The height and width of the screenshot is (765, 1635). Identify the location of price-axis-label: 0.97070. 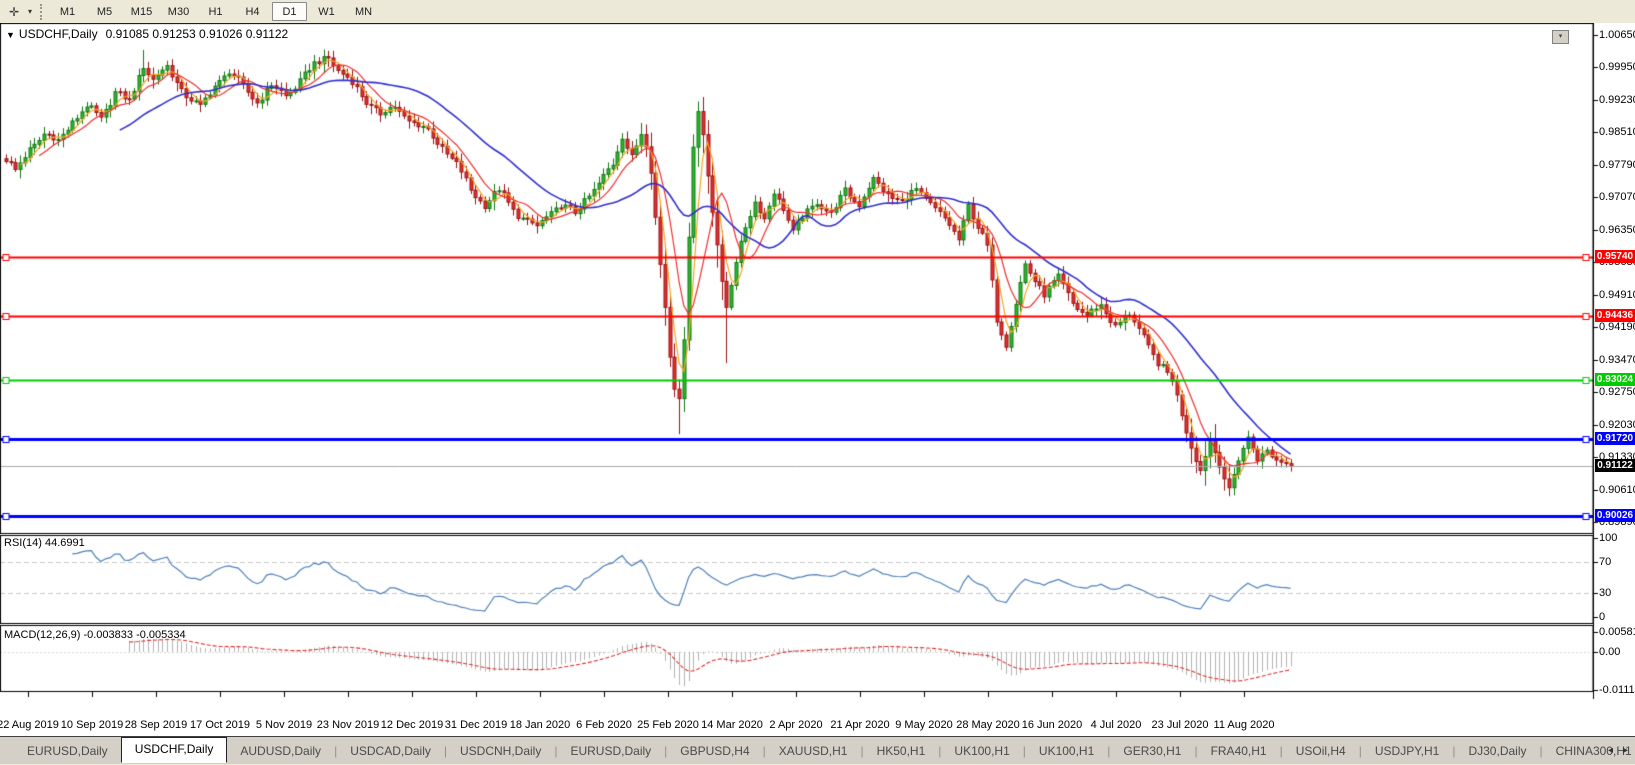
(1617, 197).